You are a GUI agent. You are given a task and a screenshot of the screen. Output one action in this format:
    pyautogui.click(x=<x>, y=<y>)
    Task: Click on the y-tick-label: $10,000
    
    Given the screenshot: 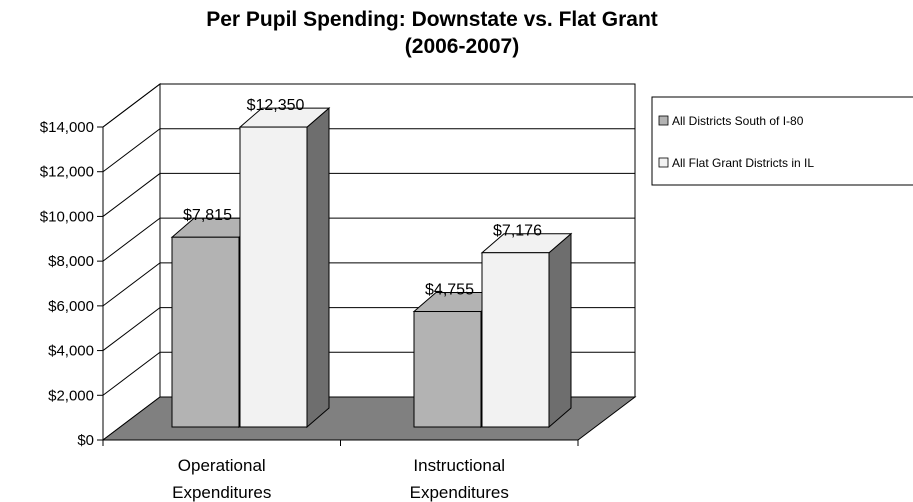 What is the action you would take?
    pyautogui.click(x=67, y=216)
    